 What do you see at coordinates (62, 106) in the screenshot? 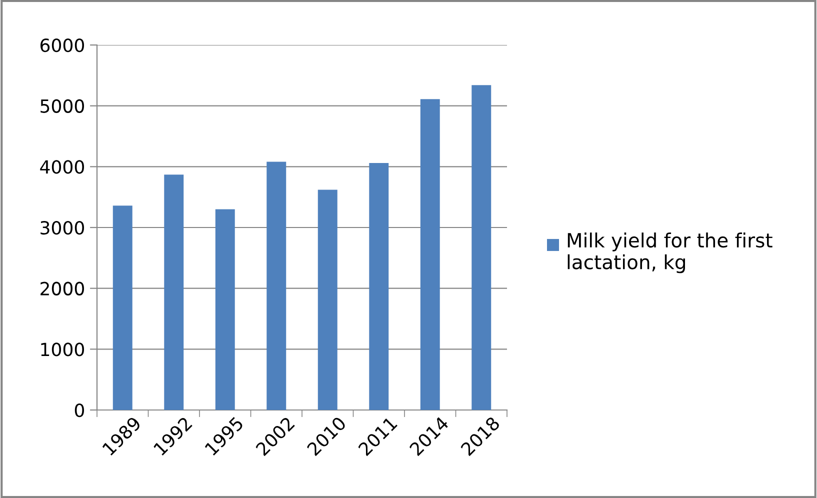
I see `y-tick-label: 5000` at bounding box center [62, 106].